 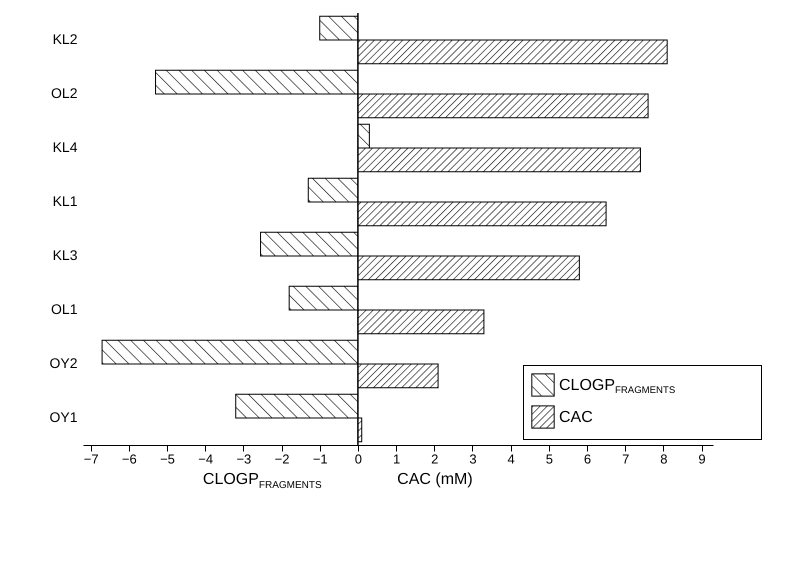 I want to click on y-tick-label: KL4, so click(x=65, y=147).